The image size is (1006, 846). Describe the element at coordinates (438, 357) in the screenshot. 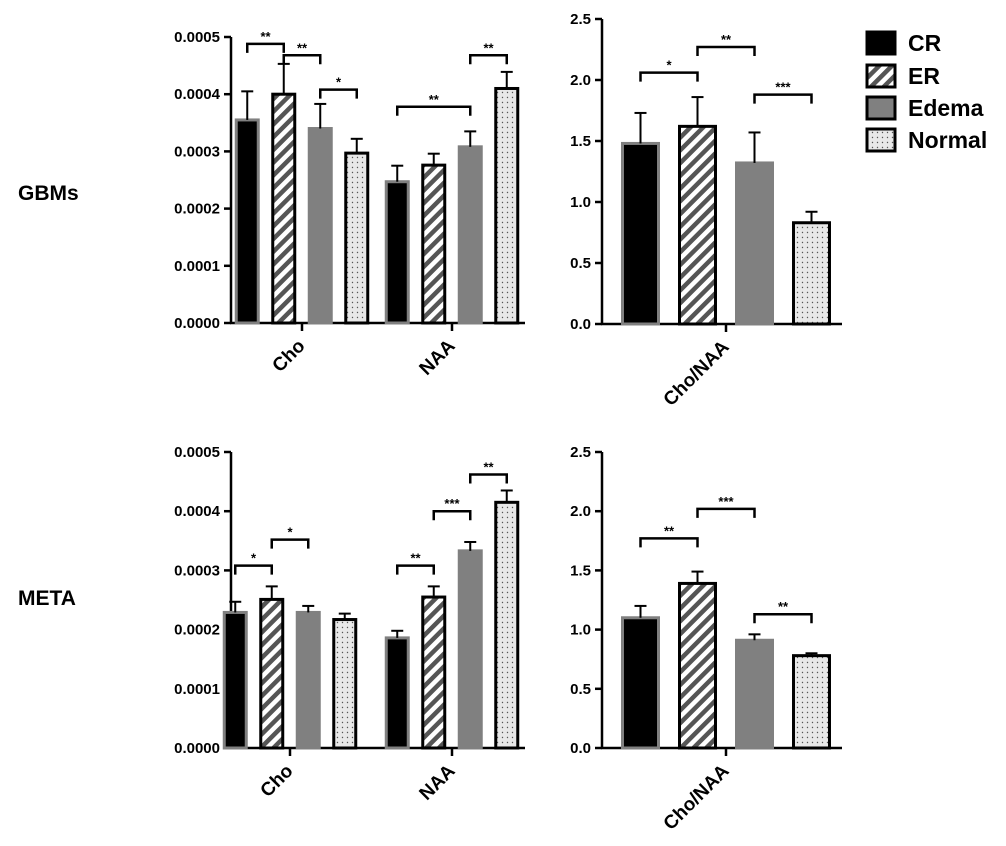

I see `category-label-naa: NAA` at that location.